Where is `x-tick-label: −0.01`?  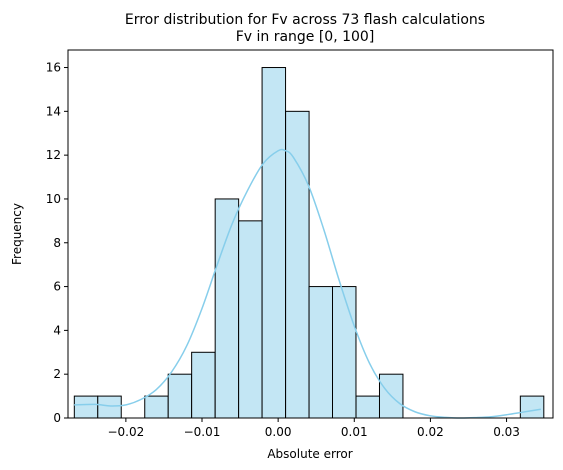
x-tick-label: −0.01 is located at coordinates (202, 432).